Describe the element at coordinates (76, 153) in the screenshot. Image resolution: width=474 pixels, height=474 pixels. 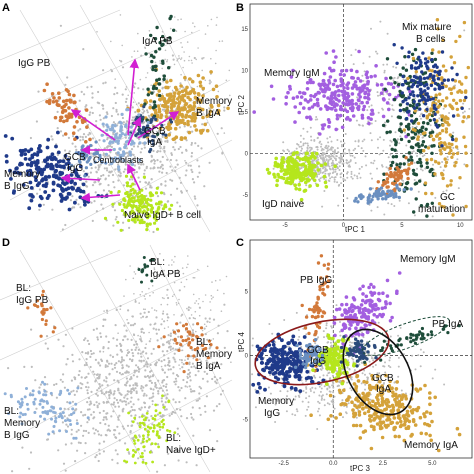
I see `gcb-igg-point` at that location.